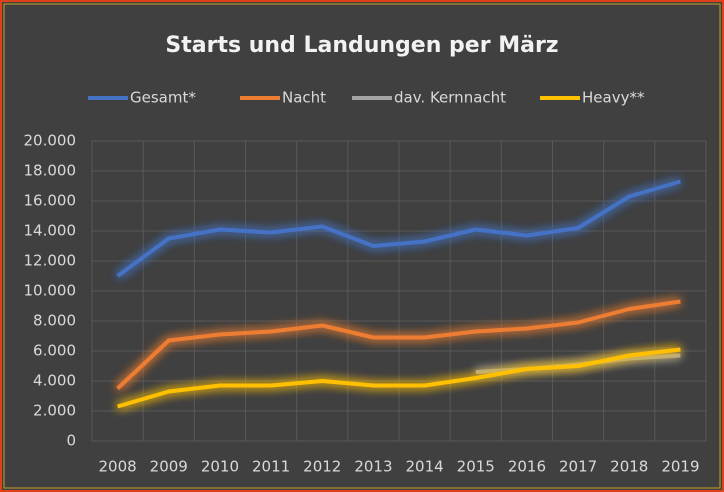  Describe the element at coordinates (54, 351) in the screenshot. I see `y-tick-label: 6.000` at that location.